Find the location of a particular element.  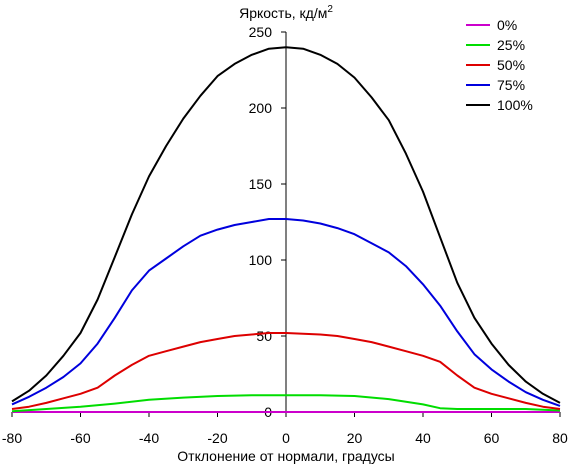

x-tick-label: -80 is located at coordinates (12, 438).